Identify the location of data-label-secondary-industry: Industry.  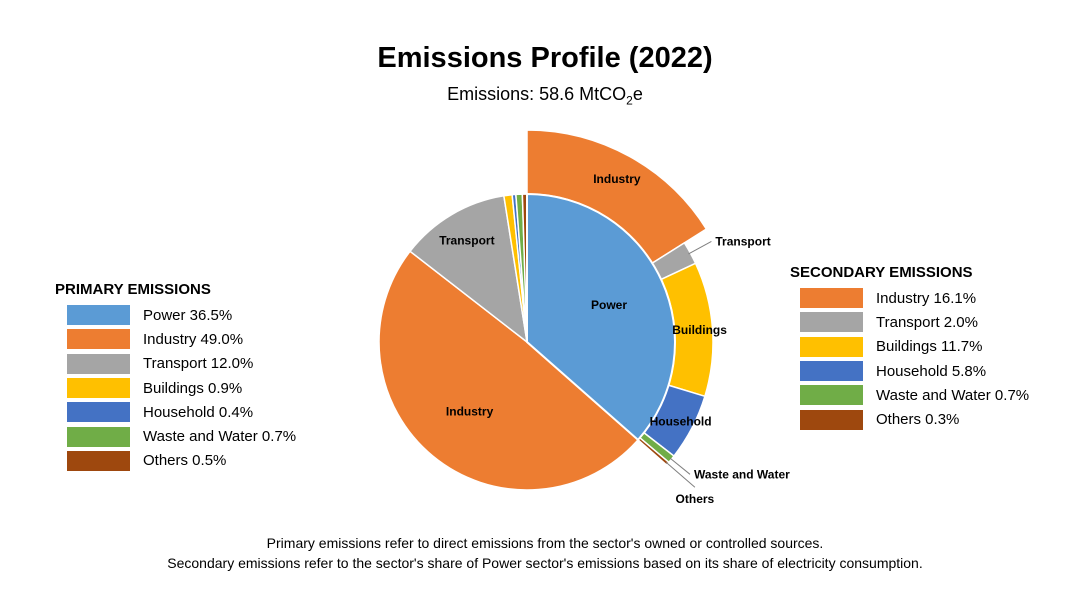
(617, 179).